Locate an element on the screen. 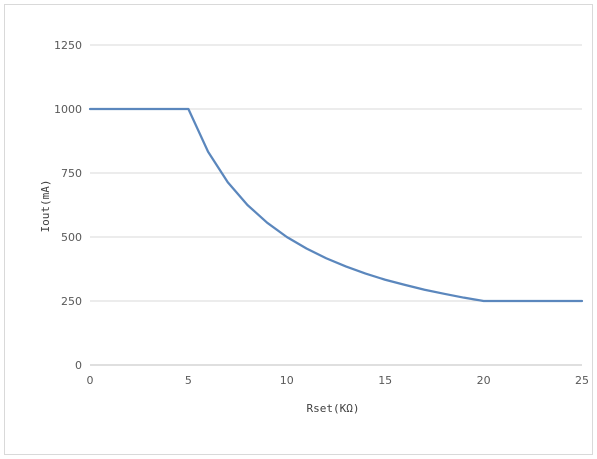 Image resolution: width=597 pixels, height=459 pixels. y-tick-label-4: 1000 is located at coordinates (68, 109).